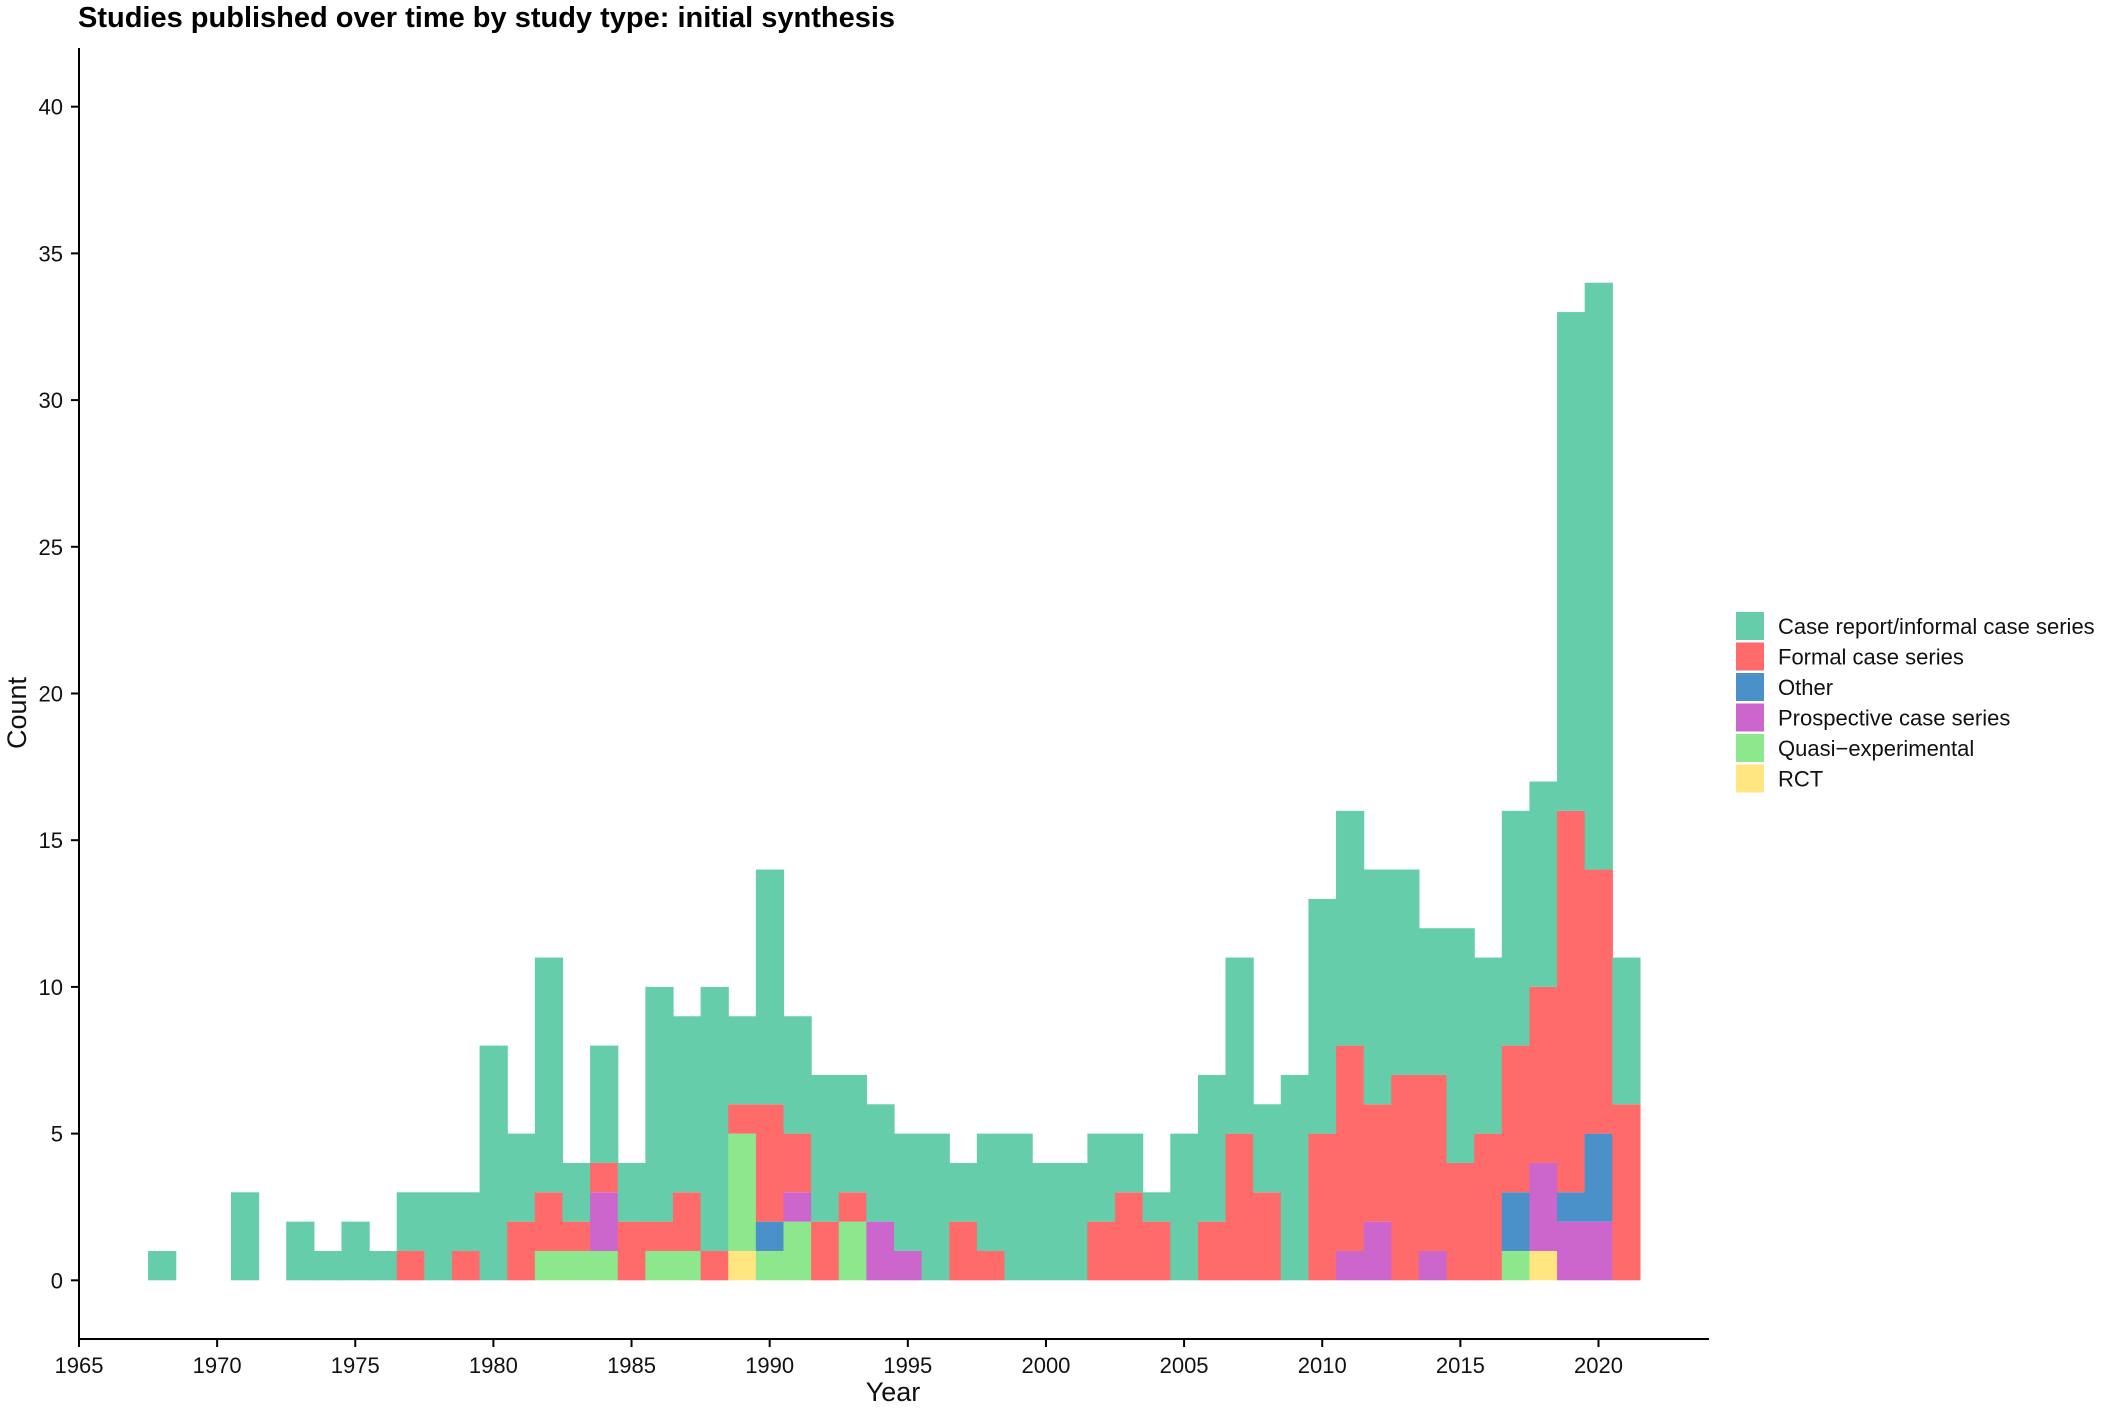 The width and height of the screenshot is (2128, 1409). What do you see at coordinates (1805, 687) in the screenshot?
I see `legend-label-2: Other` at bounding box center [1805, 687].